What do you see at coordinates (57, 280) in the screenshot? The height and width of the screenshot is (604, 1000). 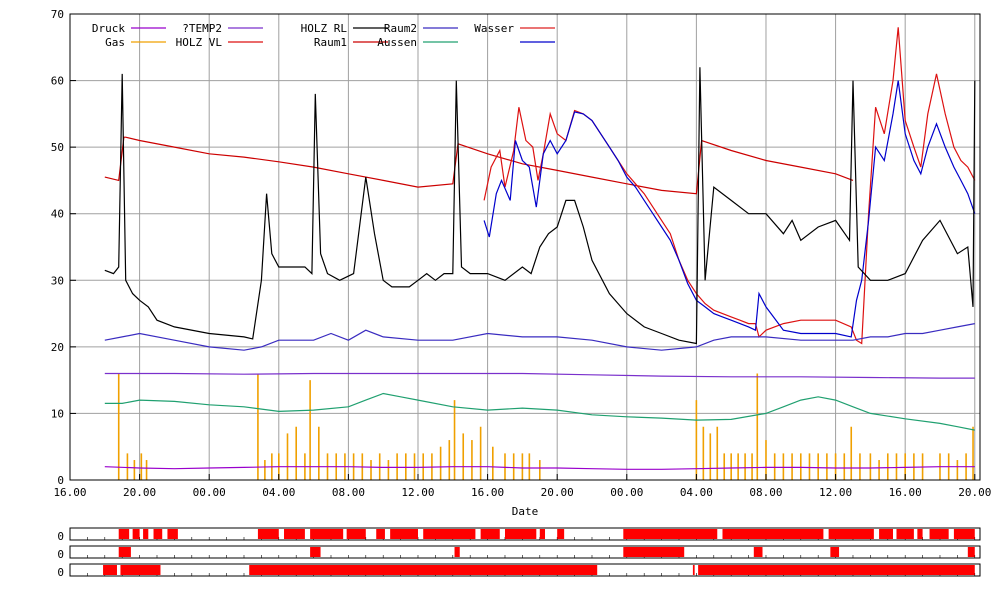 I see `y-tick-label: 30` at bounding box center [57, 280].